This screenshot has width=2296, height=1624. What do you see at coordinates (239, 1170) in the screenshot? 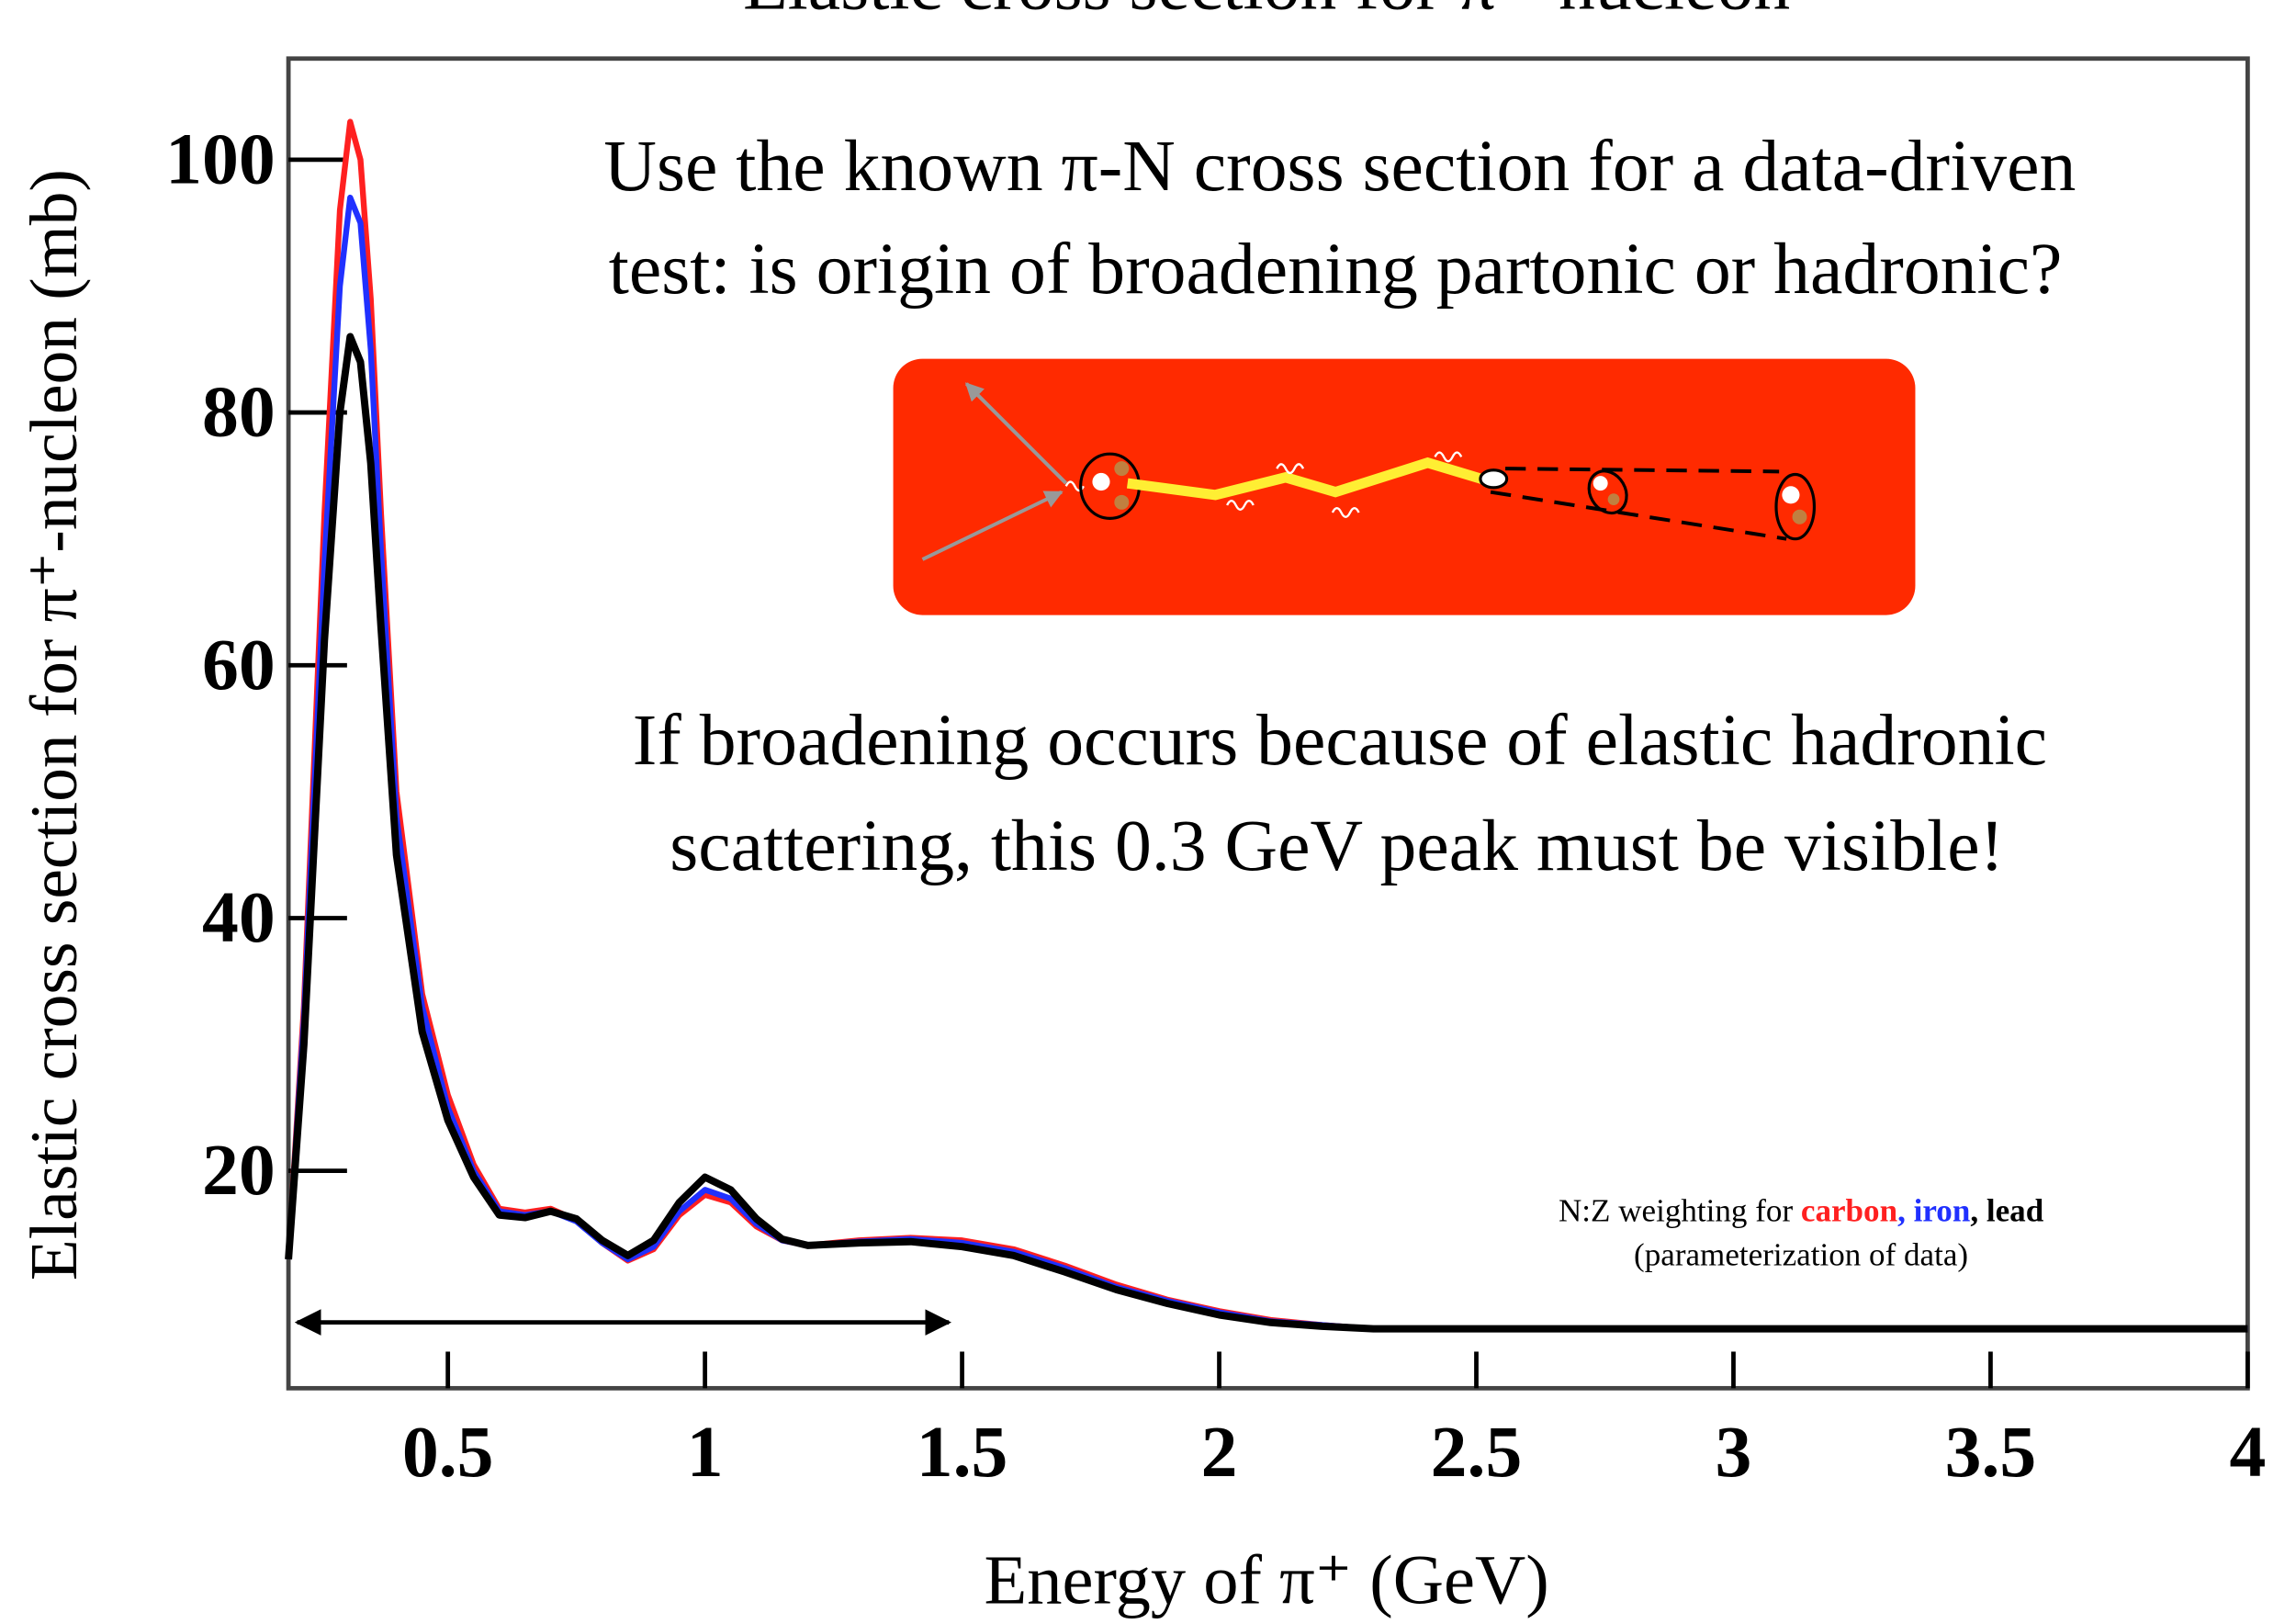
I see `y-tick-label: 20` at bounding box center [239, 1170].